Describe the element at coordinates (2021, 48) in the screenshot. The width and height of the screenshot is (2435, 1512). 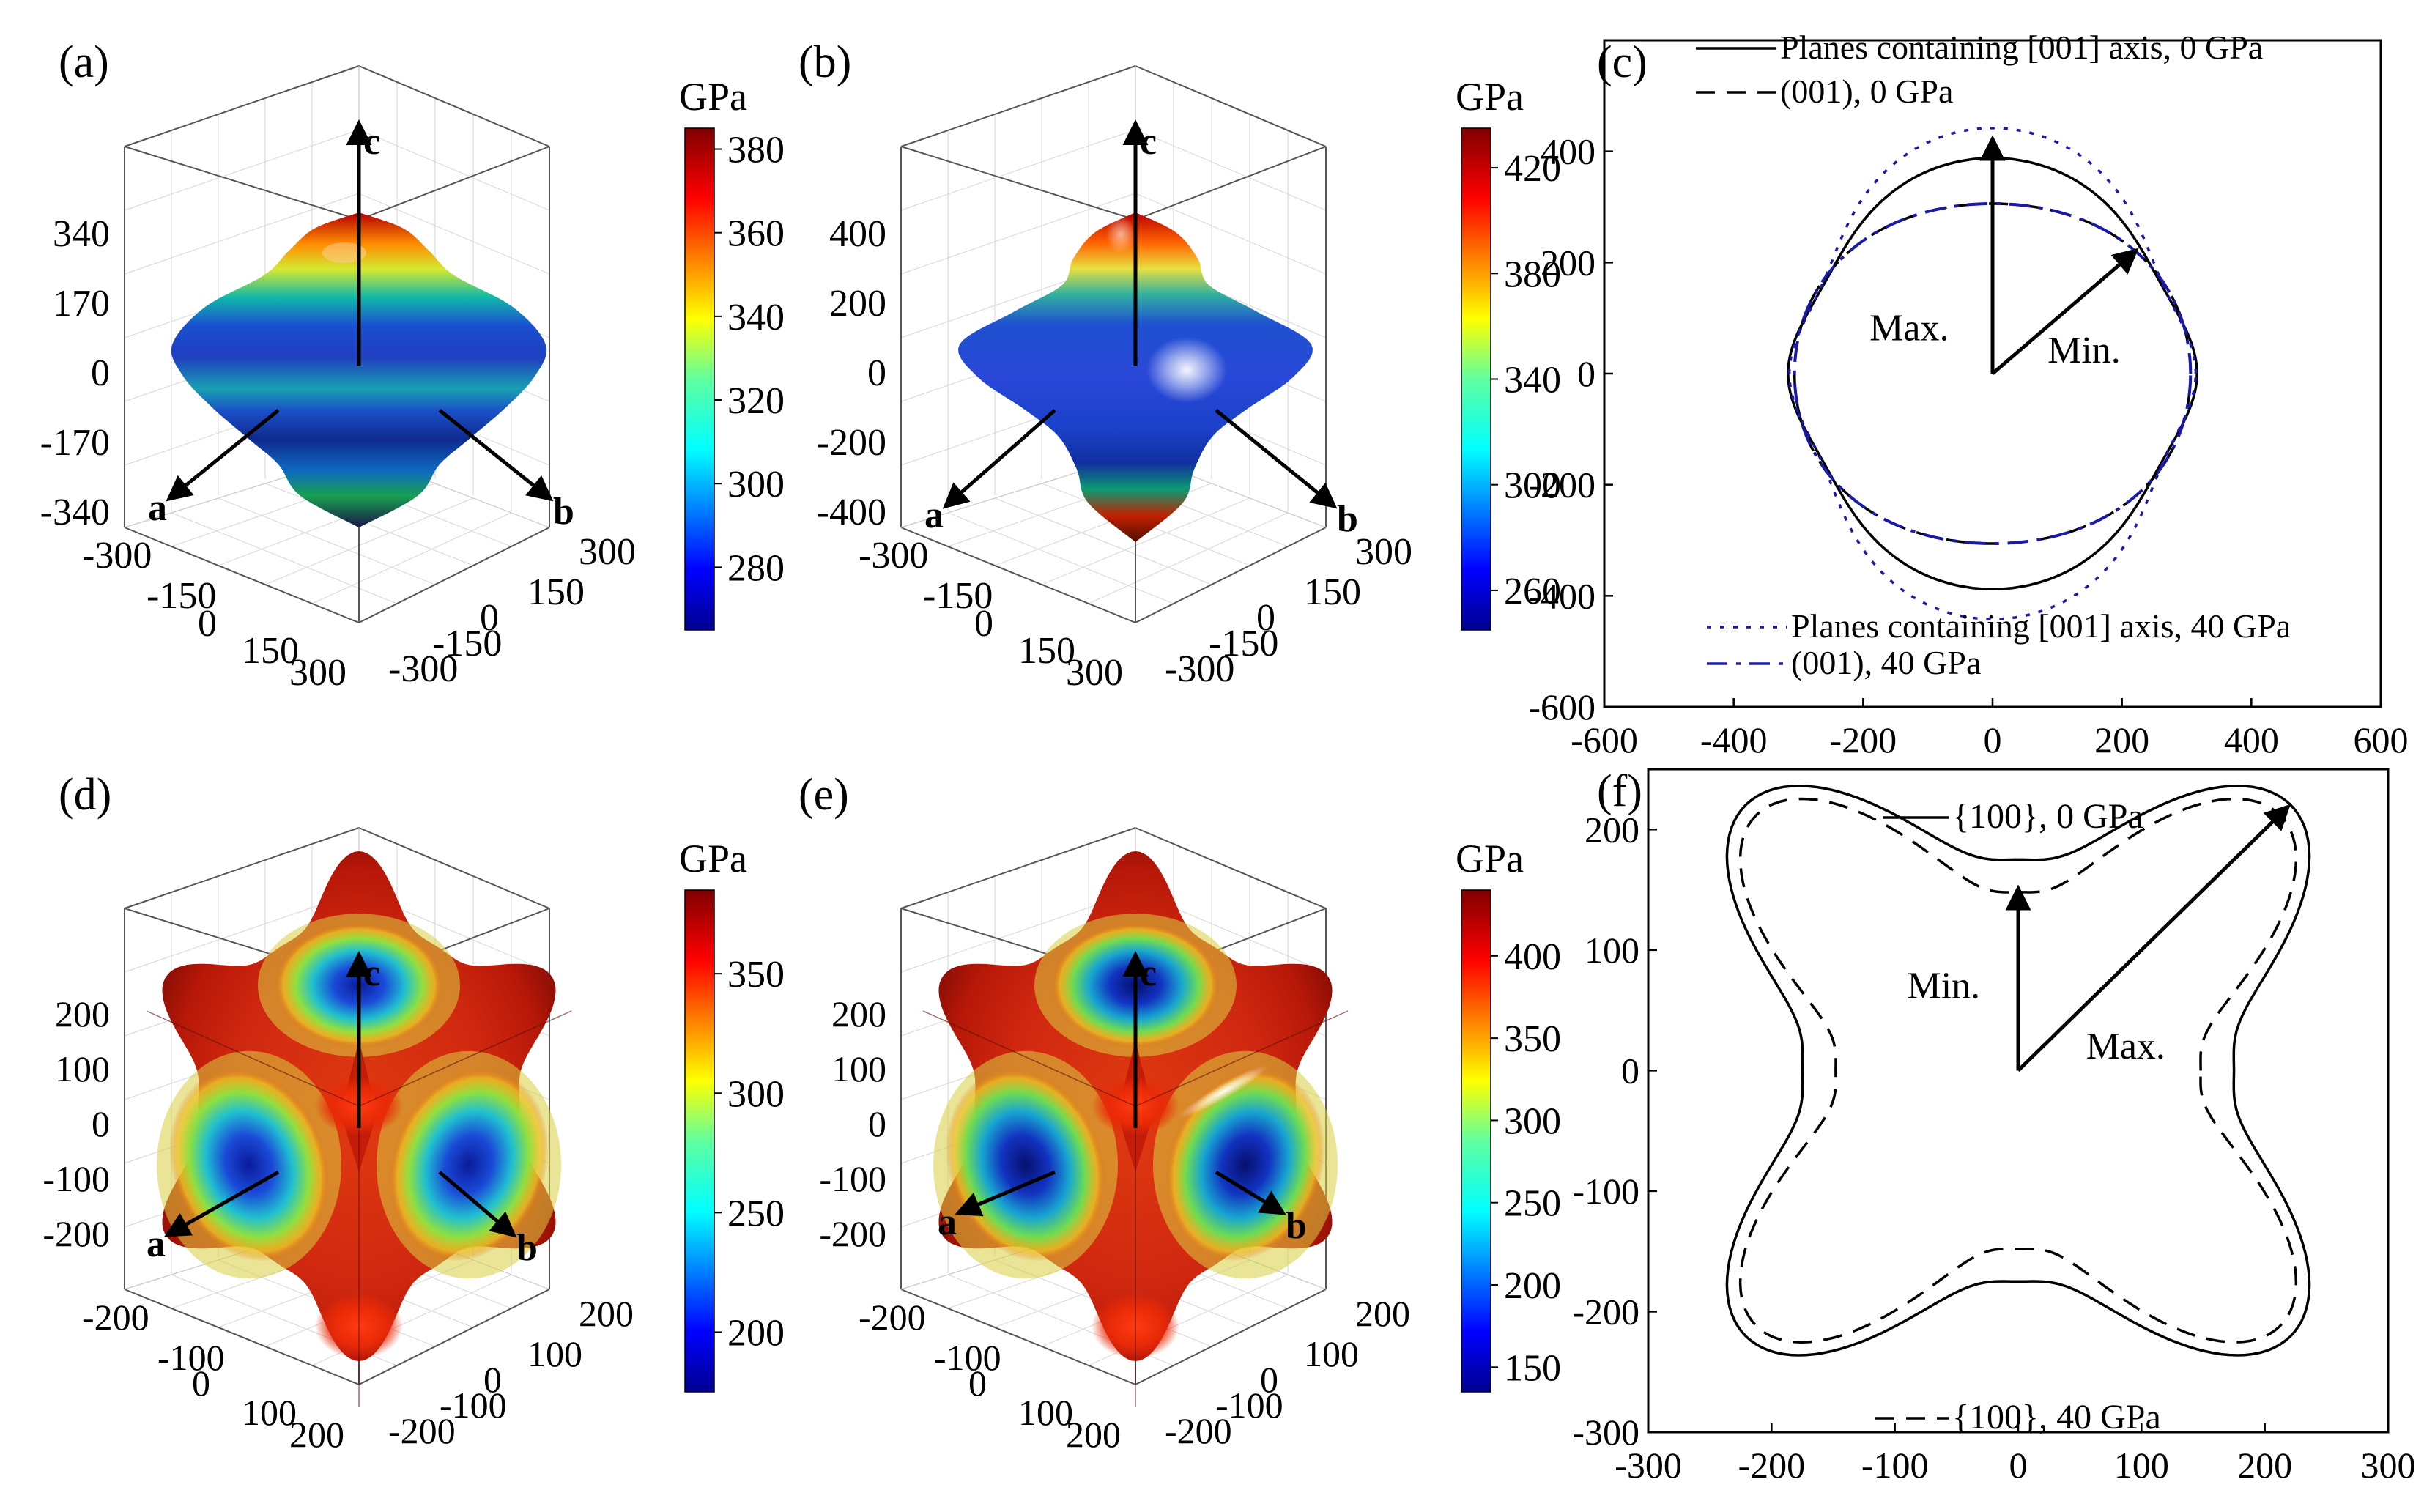
I see `legend-label: Planes containing [001] axis, 0 GPa` at that location.